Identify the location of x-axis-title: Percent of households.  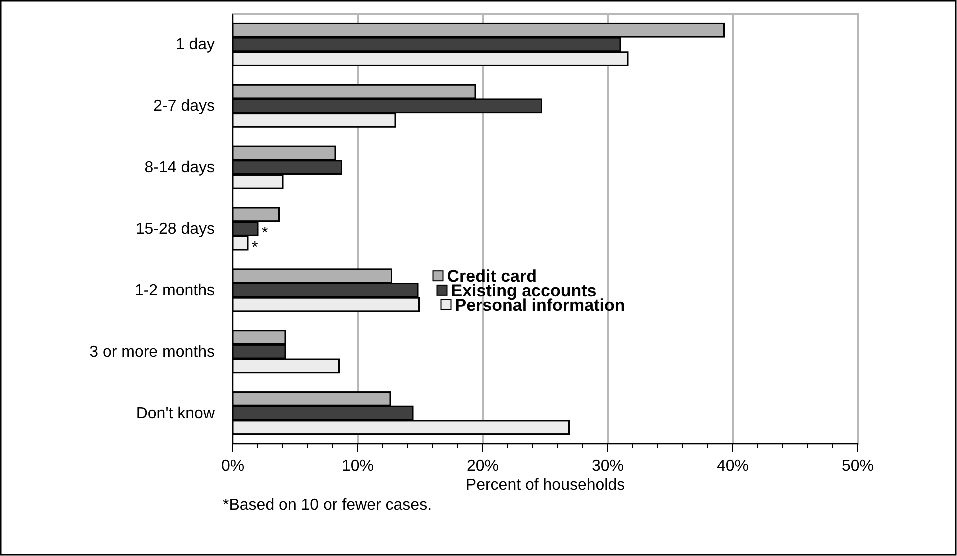
(546, 485).